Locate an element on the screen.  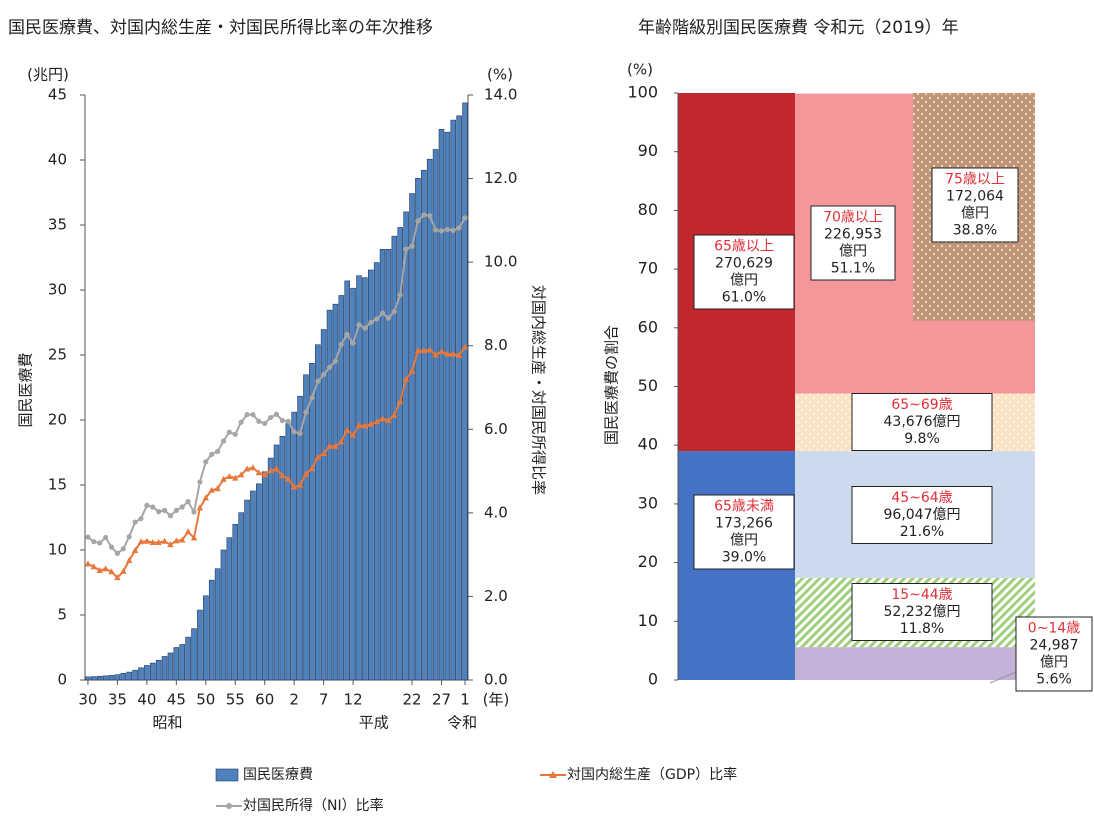
segment-value-label: 5.6% is located at coordinates (1054, 680).